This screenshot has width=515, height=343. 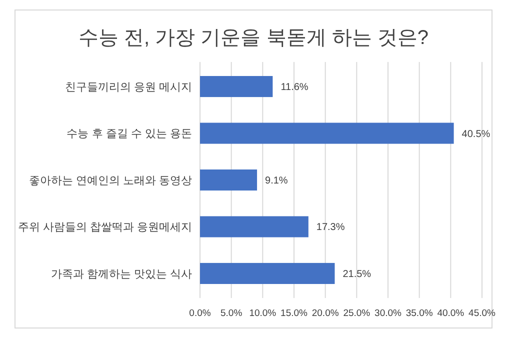 I want to click on x-tick-label: 30.0%, so click(x=388, y=313).